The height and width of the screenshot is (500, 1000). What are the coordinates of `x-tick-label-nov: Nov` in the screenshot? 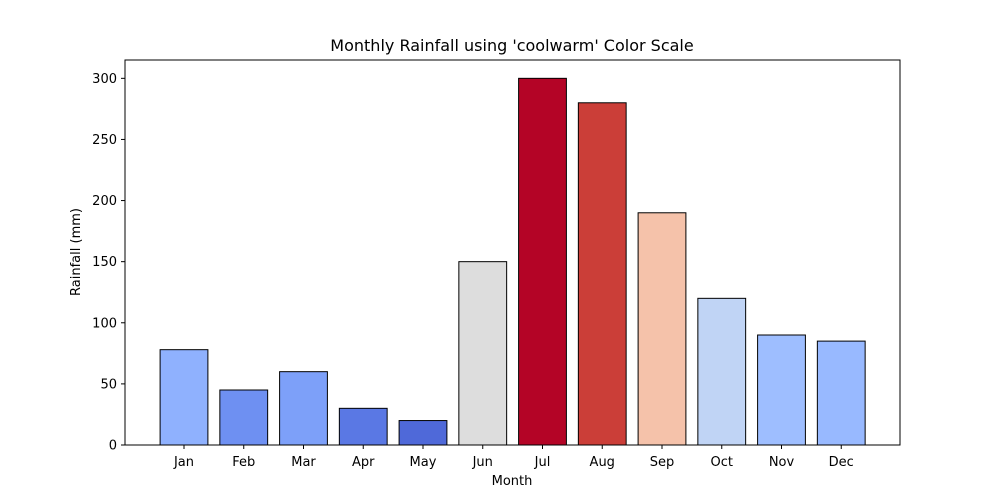 It's located at (782, 462).